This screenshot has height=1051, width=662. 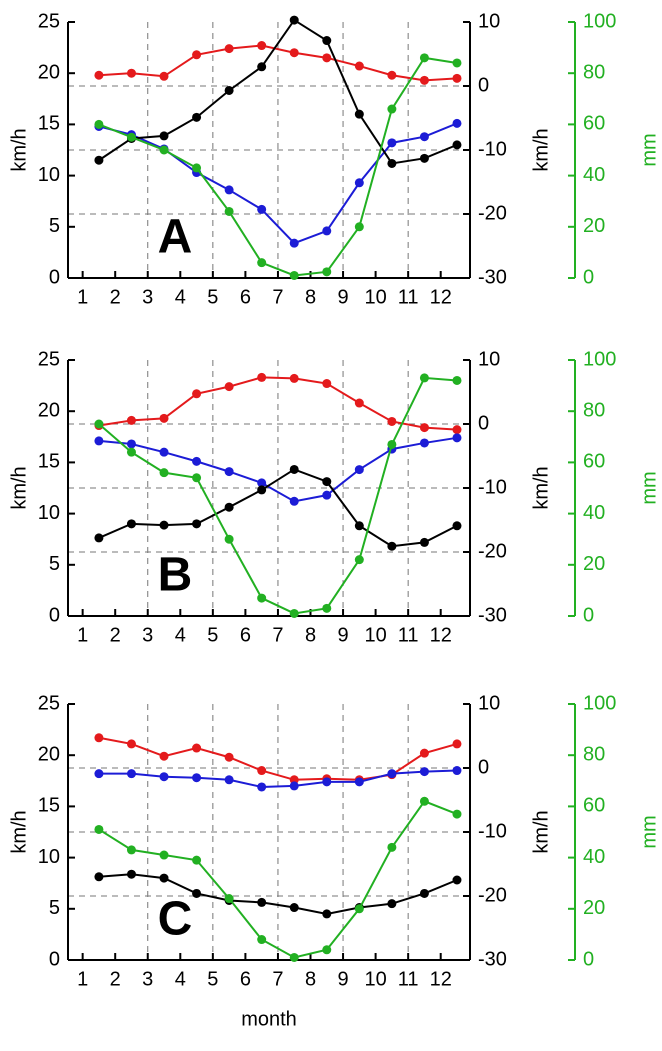 What do you see at coordinates (594, 72) in the screenshot?
I see `y3-tick-label: 80` at bounding box center [594, 72].